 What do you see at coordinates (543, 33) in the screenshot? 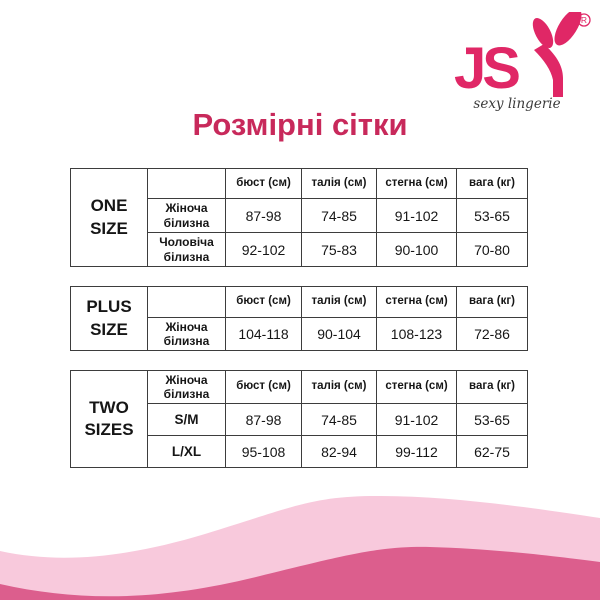
I see `logo-leaf-left-icon` at bounding box center [543, 33].